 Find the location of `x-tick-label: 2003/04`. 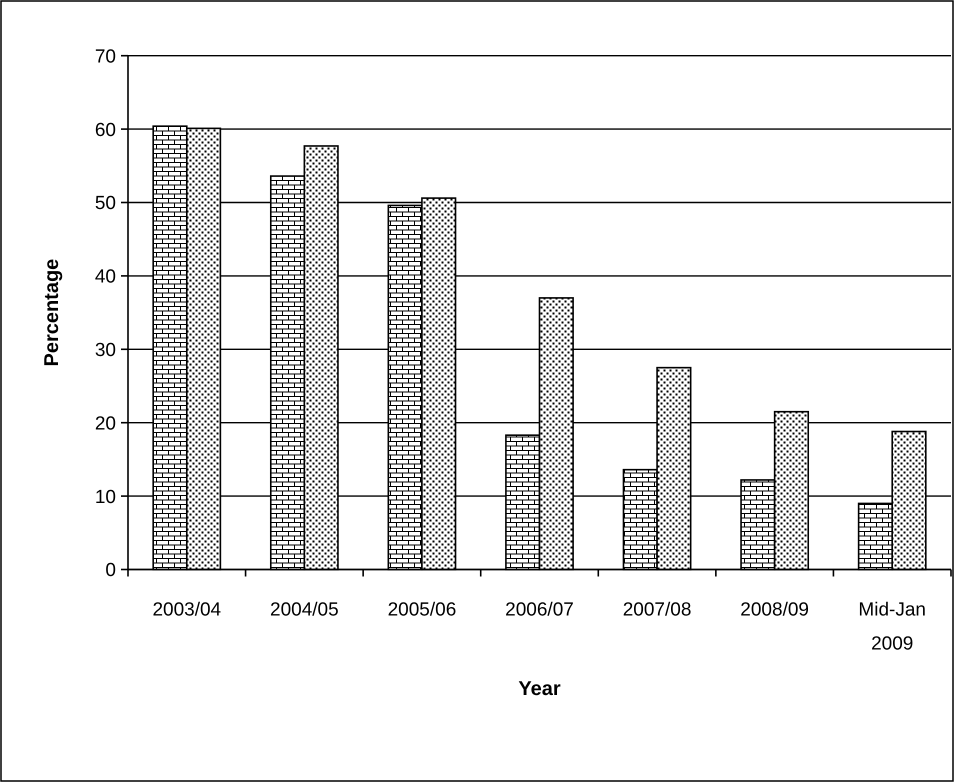

x-tick-label: 2003/04 is located at coordinates (187, 610).